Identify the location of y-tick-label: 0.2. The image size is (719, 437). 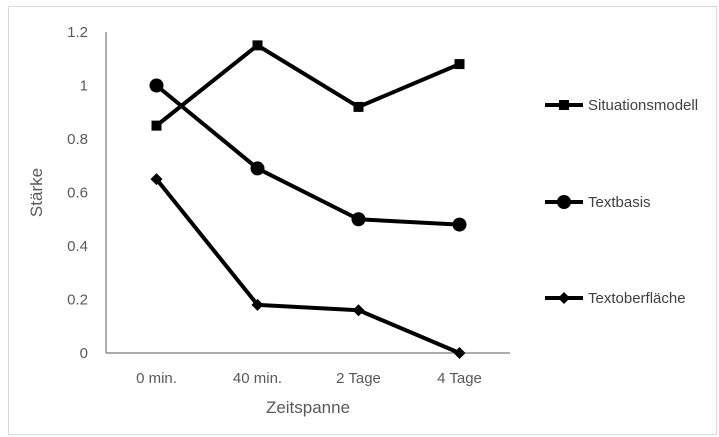
(77, 300).